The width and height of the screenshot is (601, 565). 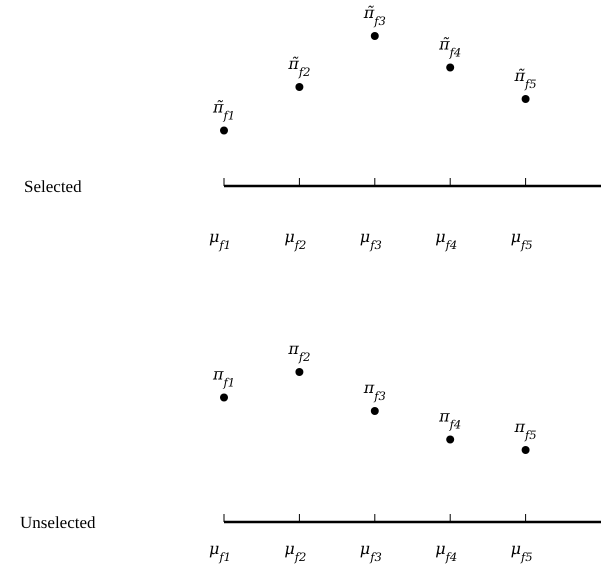 I want to click on annotation: π$_{f4}$, so click(x=450, y=419).